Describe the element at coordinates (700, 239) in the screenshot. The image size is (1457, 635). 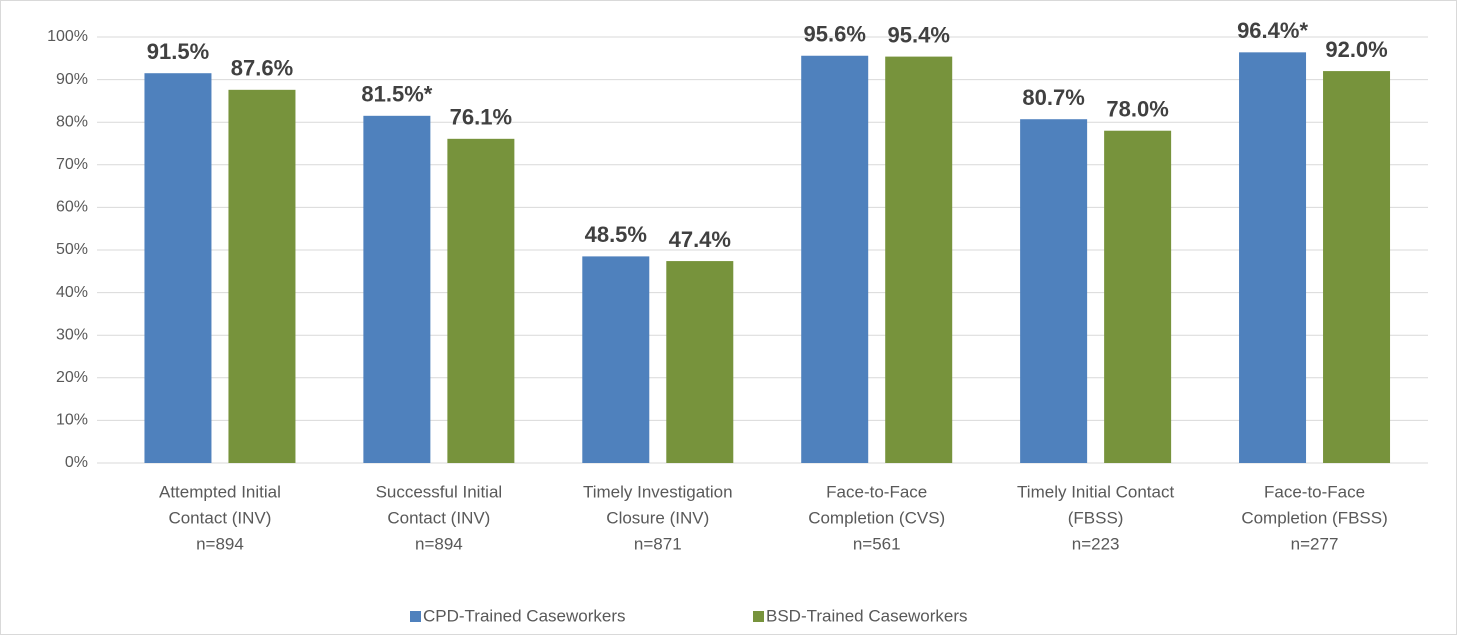
I see `data-label: 47.4%` at that location.